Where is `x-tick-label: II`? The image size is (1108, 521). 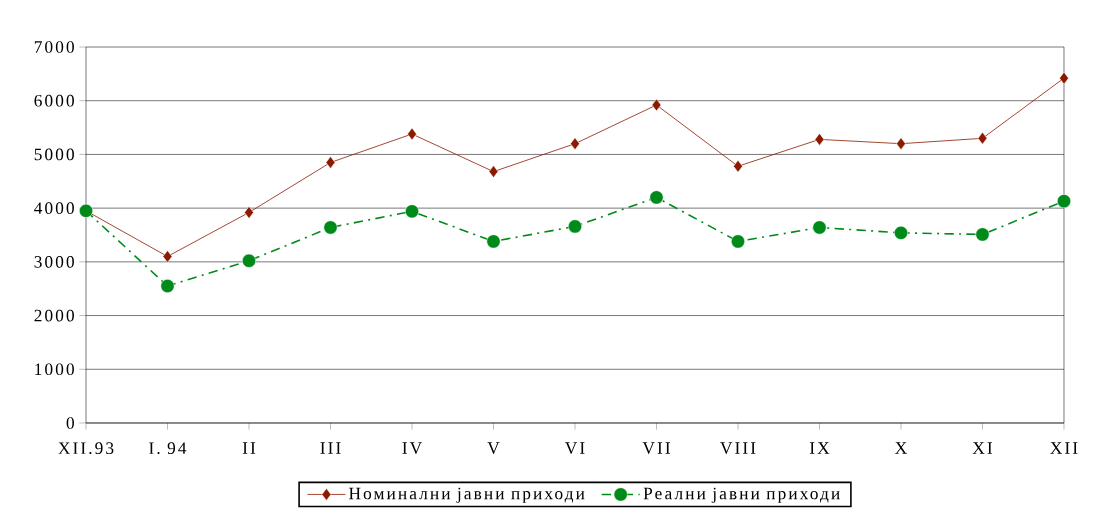
x-tick-label: II is located at coordinates (249, 448).